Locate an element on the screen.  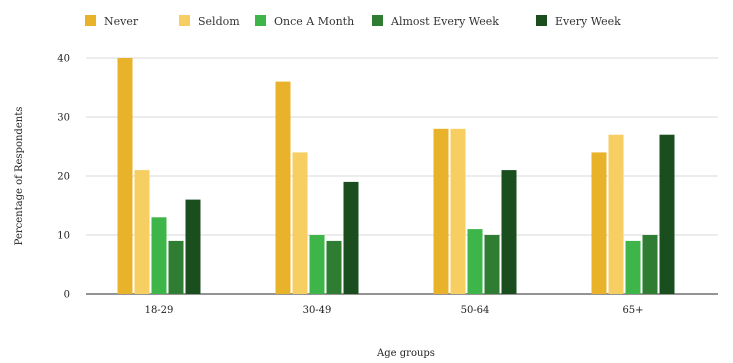
x-tick-label: 18-29 is located at coordinates (159, 310).